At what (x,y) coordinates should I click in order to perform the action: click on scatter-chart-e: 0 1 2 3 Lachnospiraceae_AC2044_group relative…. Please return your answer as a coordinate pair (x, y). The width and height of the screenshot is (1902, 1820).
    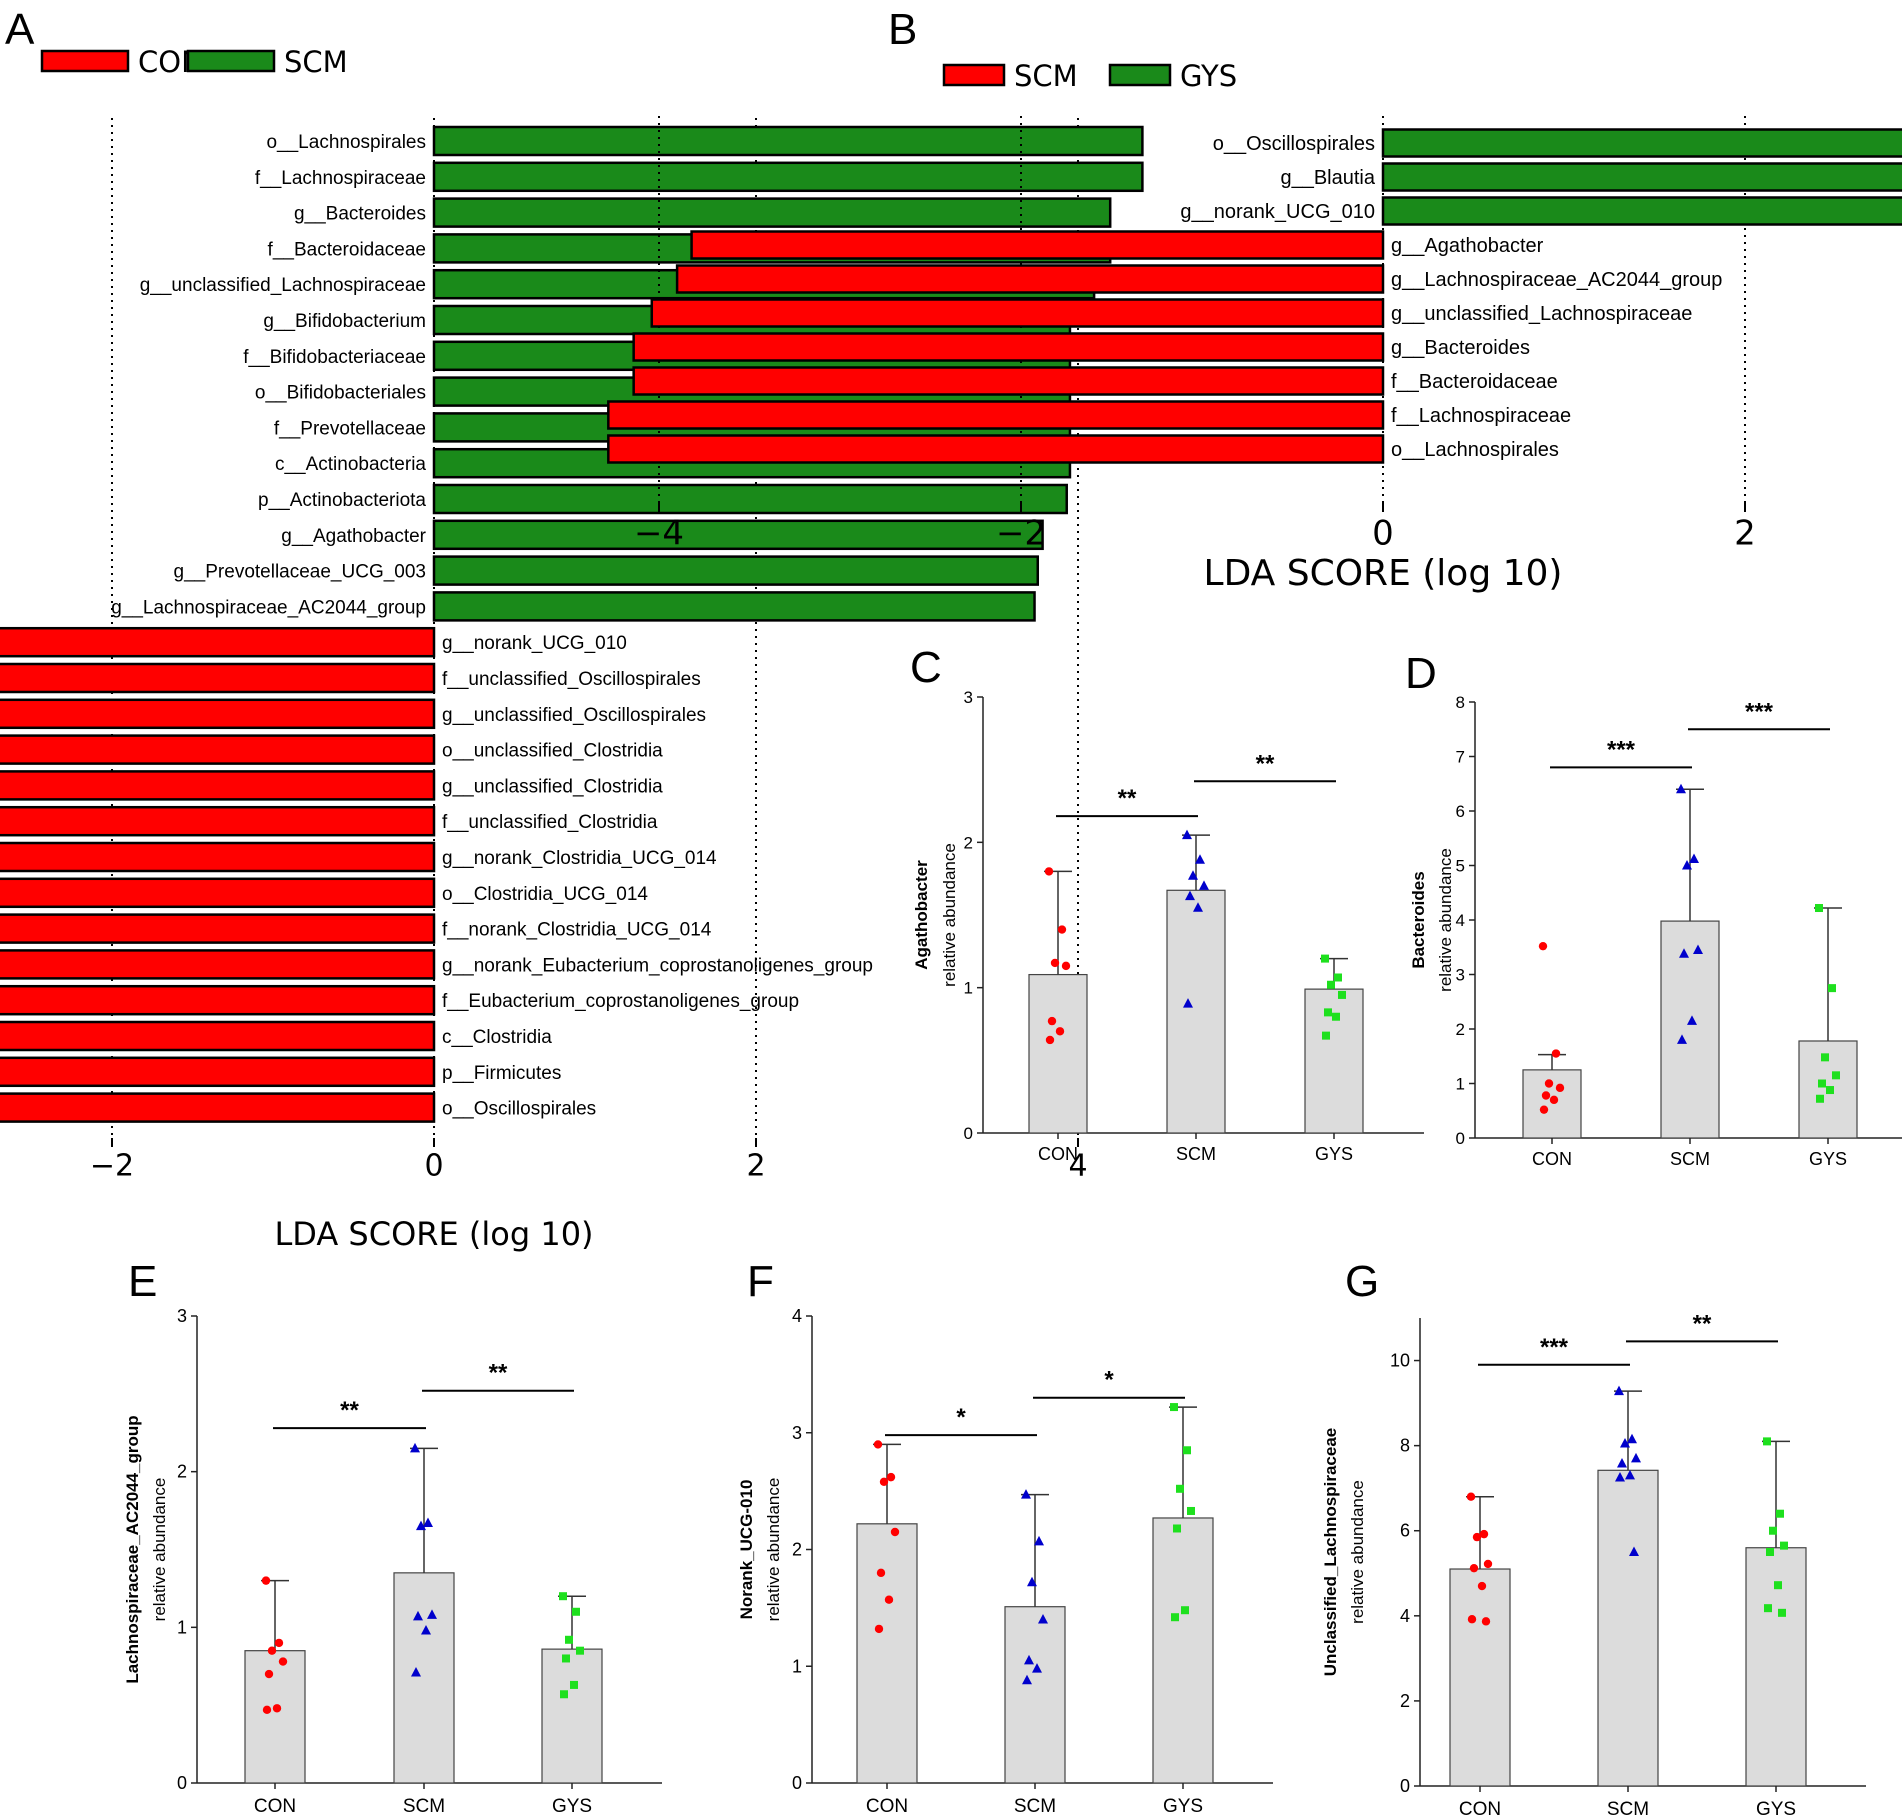
    Looking at the image, I should click on (392, 1561).